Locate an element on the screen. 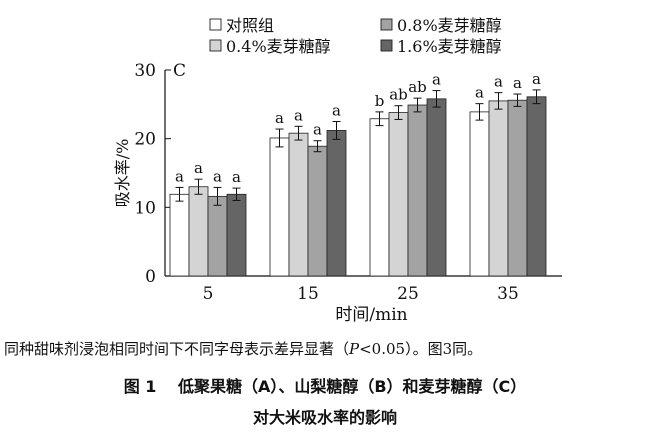 Image resolution: width=650 pixels, height=433 pixels. legend-label: 1.6%麦芽糖醇 is located at coordinates (449, 46).